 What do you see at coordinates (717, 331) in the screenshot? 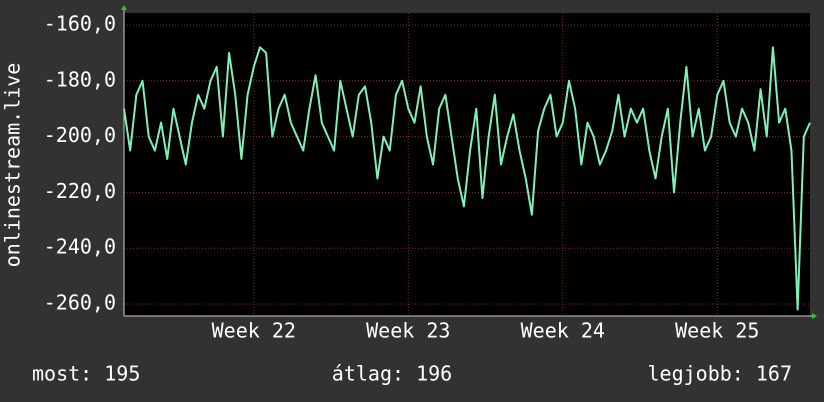
I see `x-tick-label: Week 25` at bounding box center [717, 331].